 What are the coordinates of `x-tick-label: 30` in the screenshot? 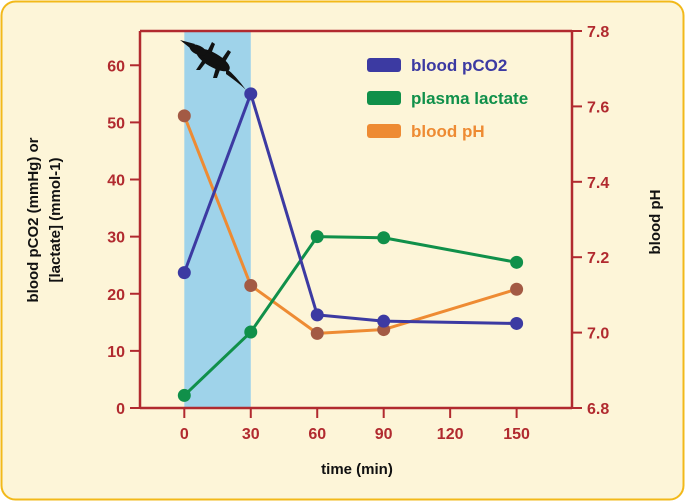 It's located at (251, 434).